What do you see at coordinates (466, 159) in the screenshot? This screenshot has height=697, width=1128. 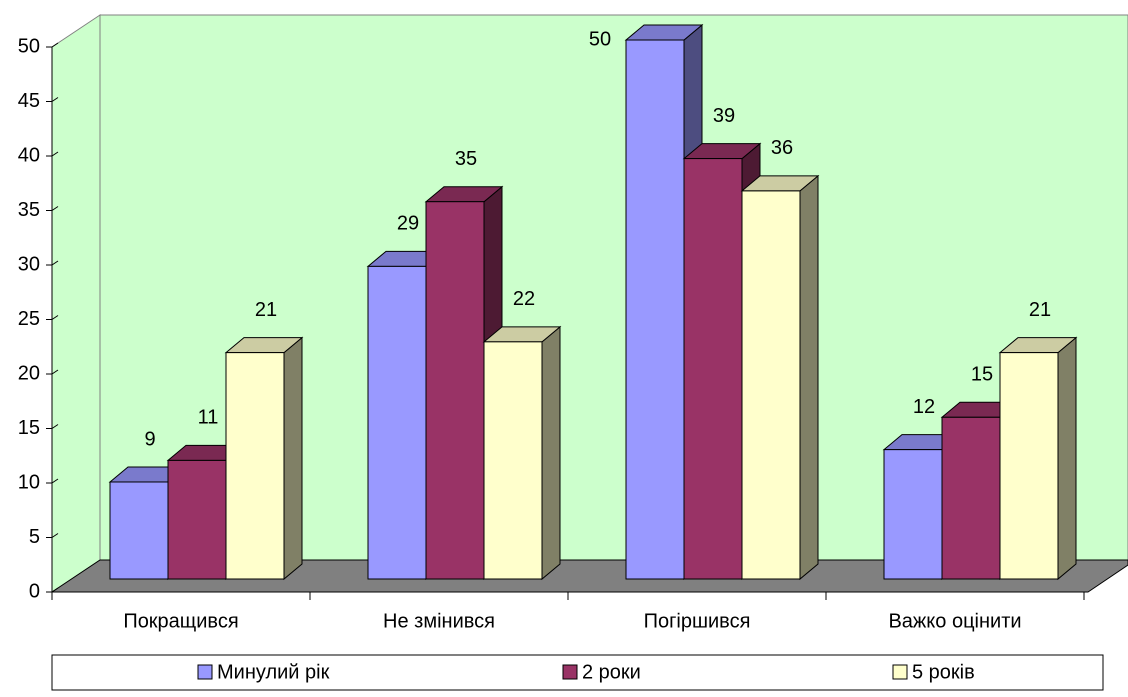 I see `data-label: 35` at bounding box center [466, 159].